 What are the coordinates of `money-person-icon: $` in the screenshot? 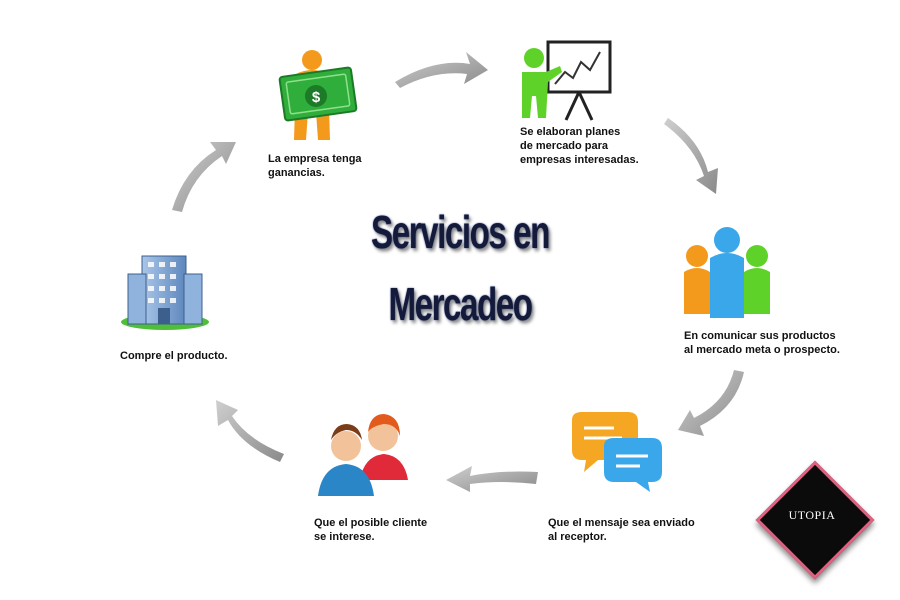 It's located at (318, 95).